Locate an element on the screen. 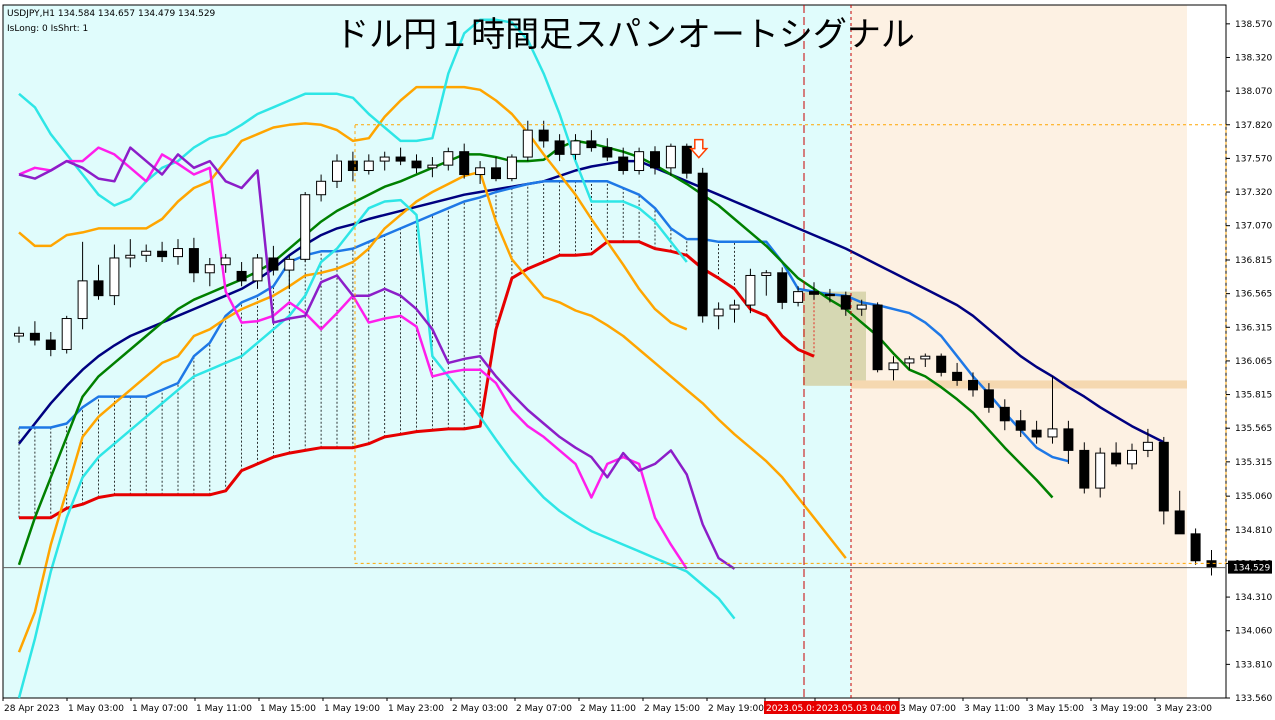  y-tick-label: 136.815 is located at coordinates (1253, 261).